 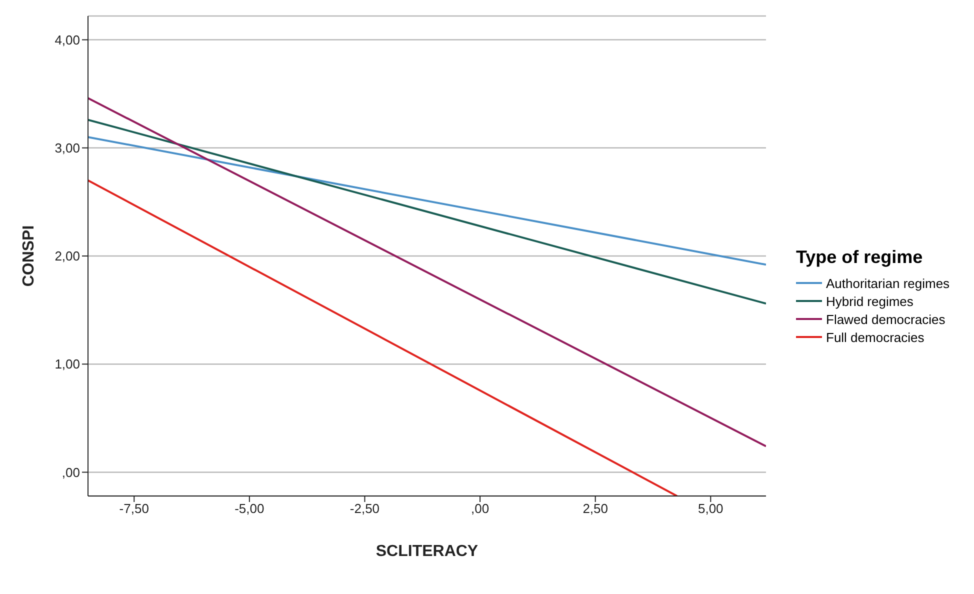 What do you see at coordinates (67, 40) in the screenshot?
I see `y-tick-label: 4,00` at bounding box center [67, 40].